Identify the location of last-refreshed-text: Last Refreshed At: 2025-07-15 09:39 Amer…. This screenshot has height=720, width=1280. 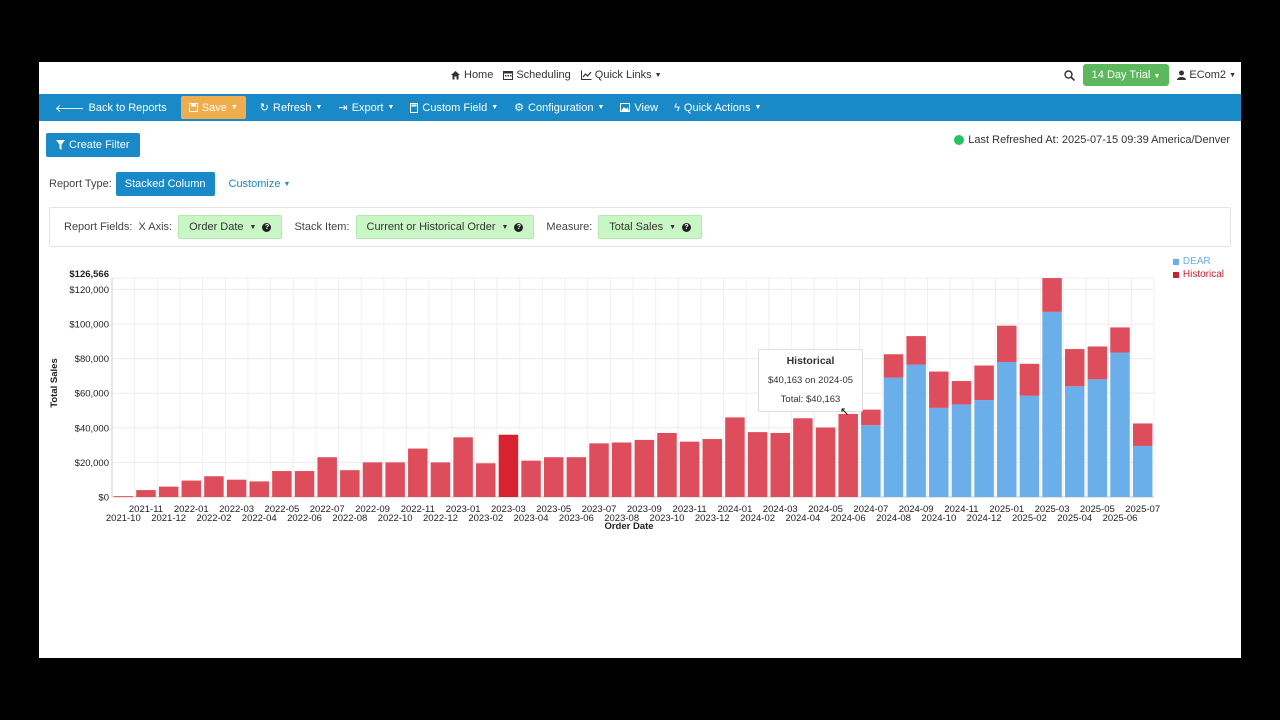
(1099, 140).